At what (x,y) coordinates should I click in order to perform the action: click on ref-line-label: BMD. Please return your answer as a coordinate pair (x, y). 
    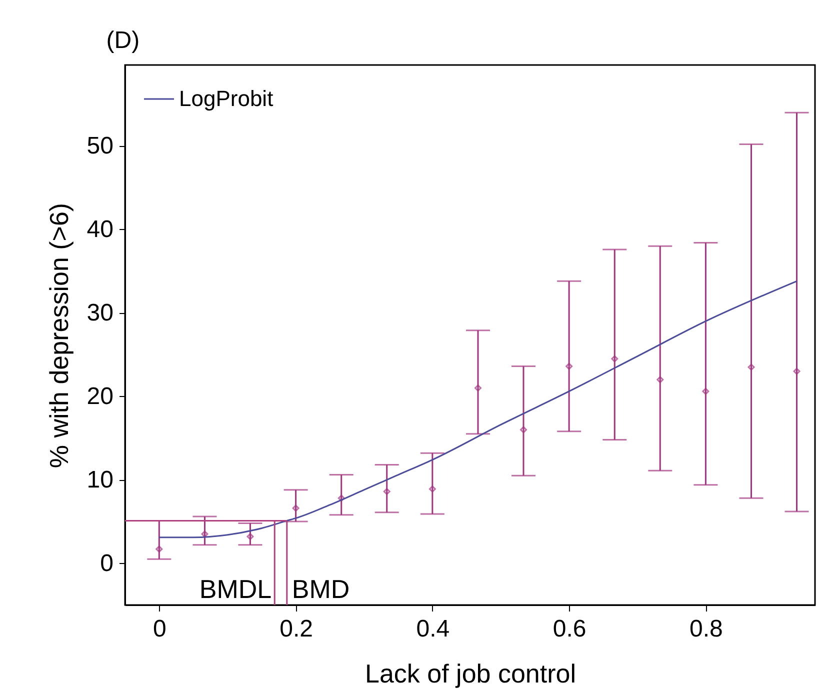
    Looking at the image, I should click on (321, 589).